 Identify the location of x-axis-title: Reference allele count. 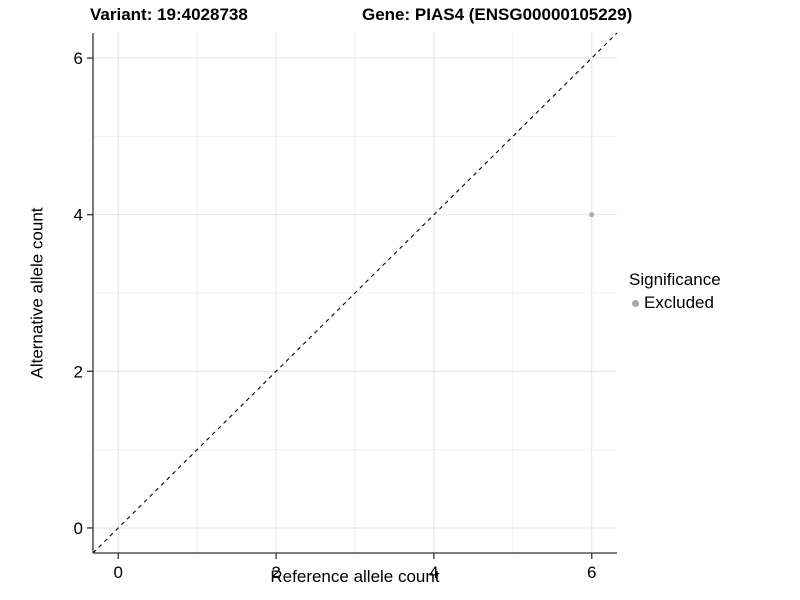
(355, 576).